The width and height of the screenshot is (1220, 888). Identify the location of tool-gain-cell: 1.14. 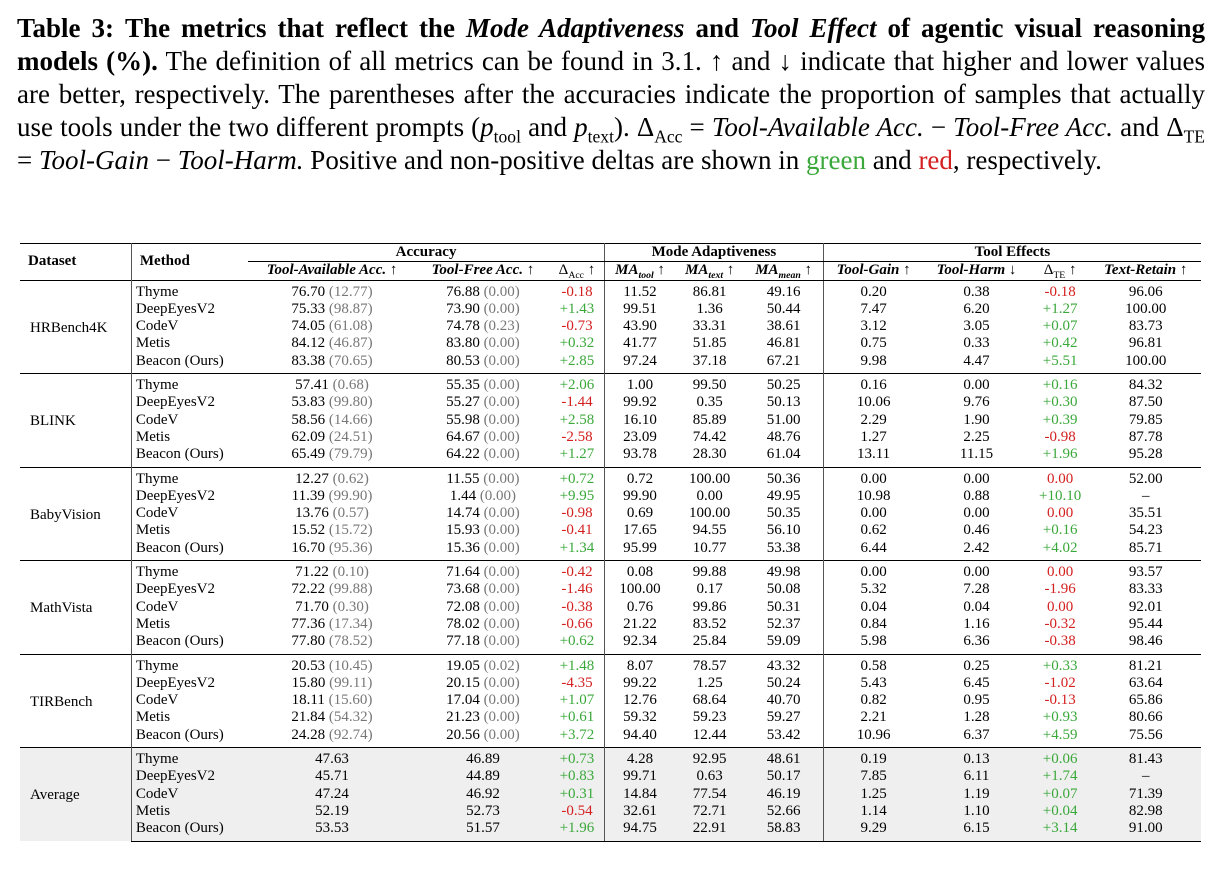
(873, 811).